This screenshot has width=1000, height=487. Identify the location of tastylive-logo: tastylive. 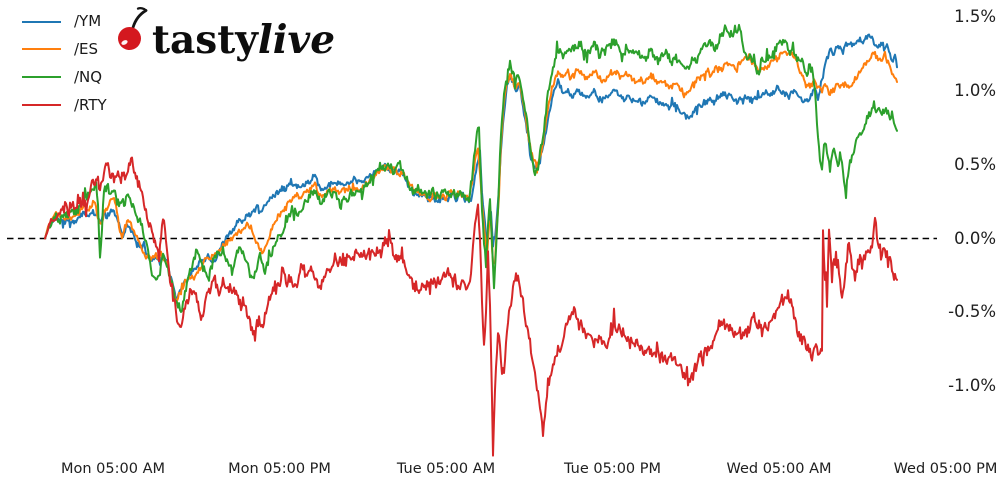
(226, 35).